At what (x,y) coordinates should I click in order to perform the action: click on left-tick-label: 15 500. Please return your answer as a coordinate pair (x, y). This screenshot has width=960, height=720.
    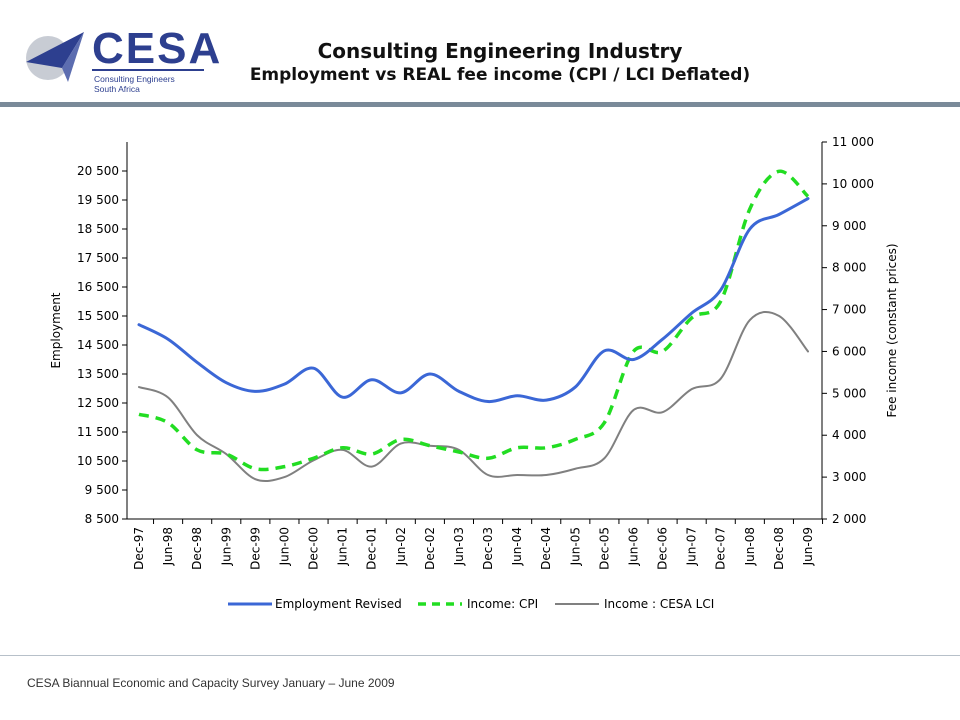
    Looking at the image, I should click on (98, 316).